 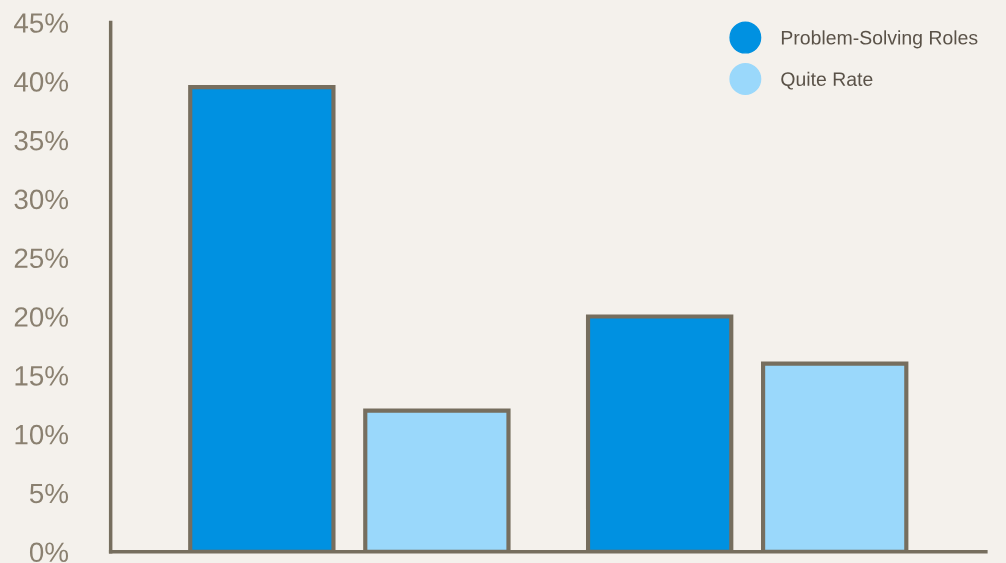 I want to click on y-tick-label: 35%, so click(x=41, y=140).